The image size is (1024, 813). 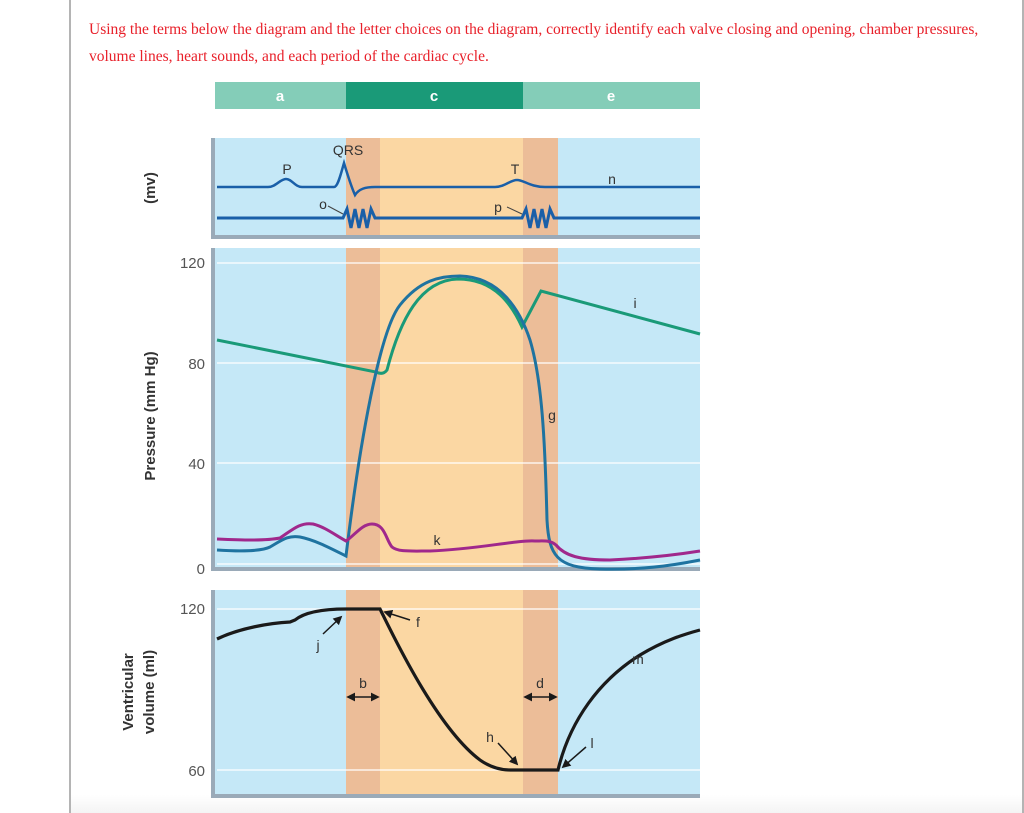 I want to click on l-arrow, so click(x=574, y=757).